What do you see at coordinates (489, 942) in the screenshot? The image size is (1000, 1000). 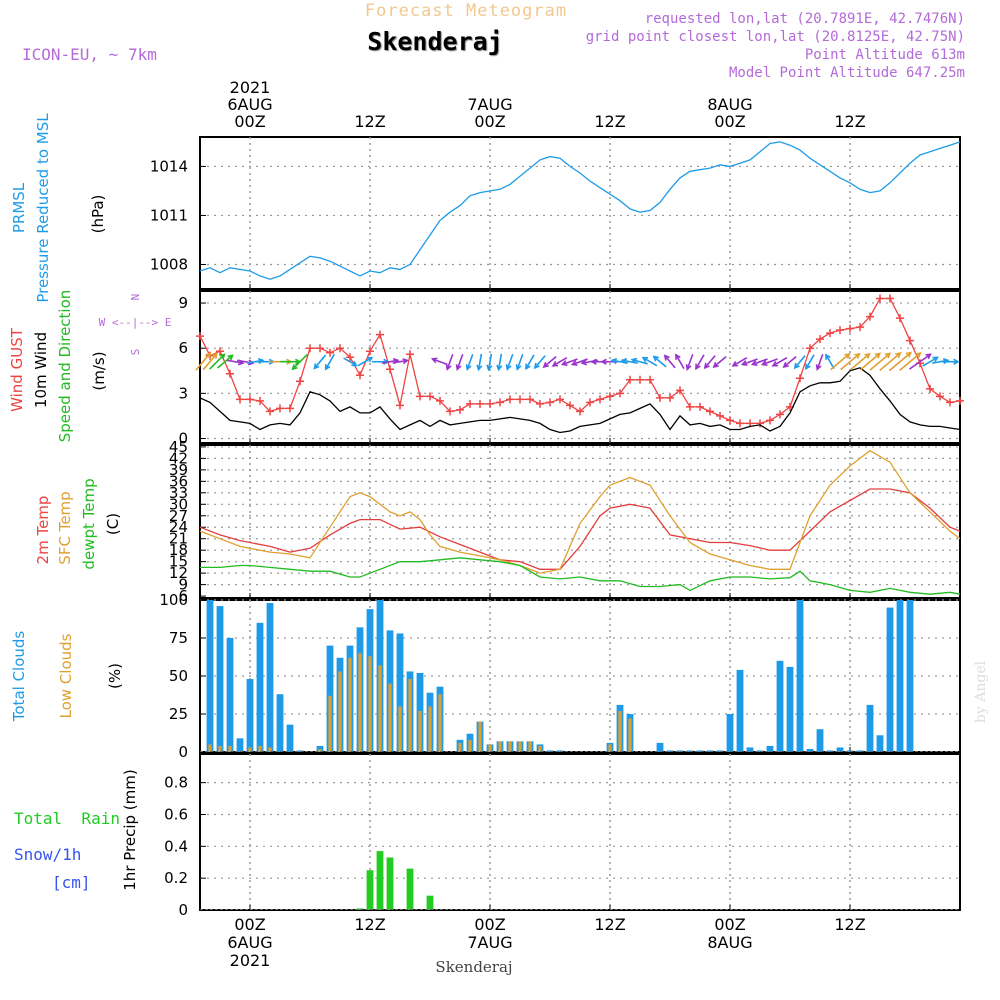 I see `time-axis-label: 7AUG` at bounding box center [489, 942].